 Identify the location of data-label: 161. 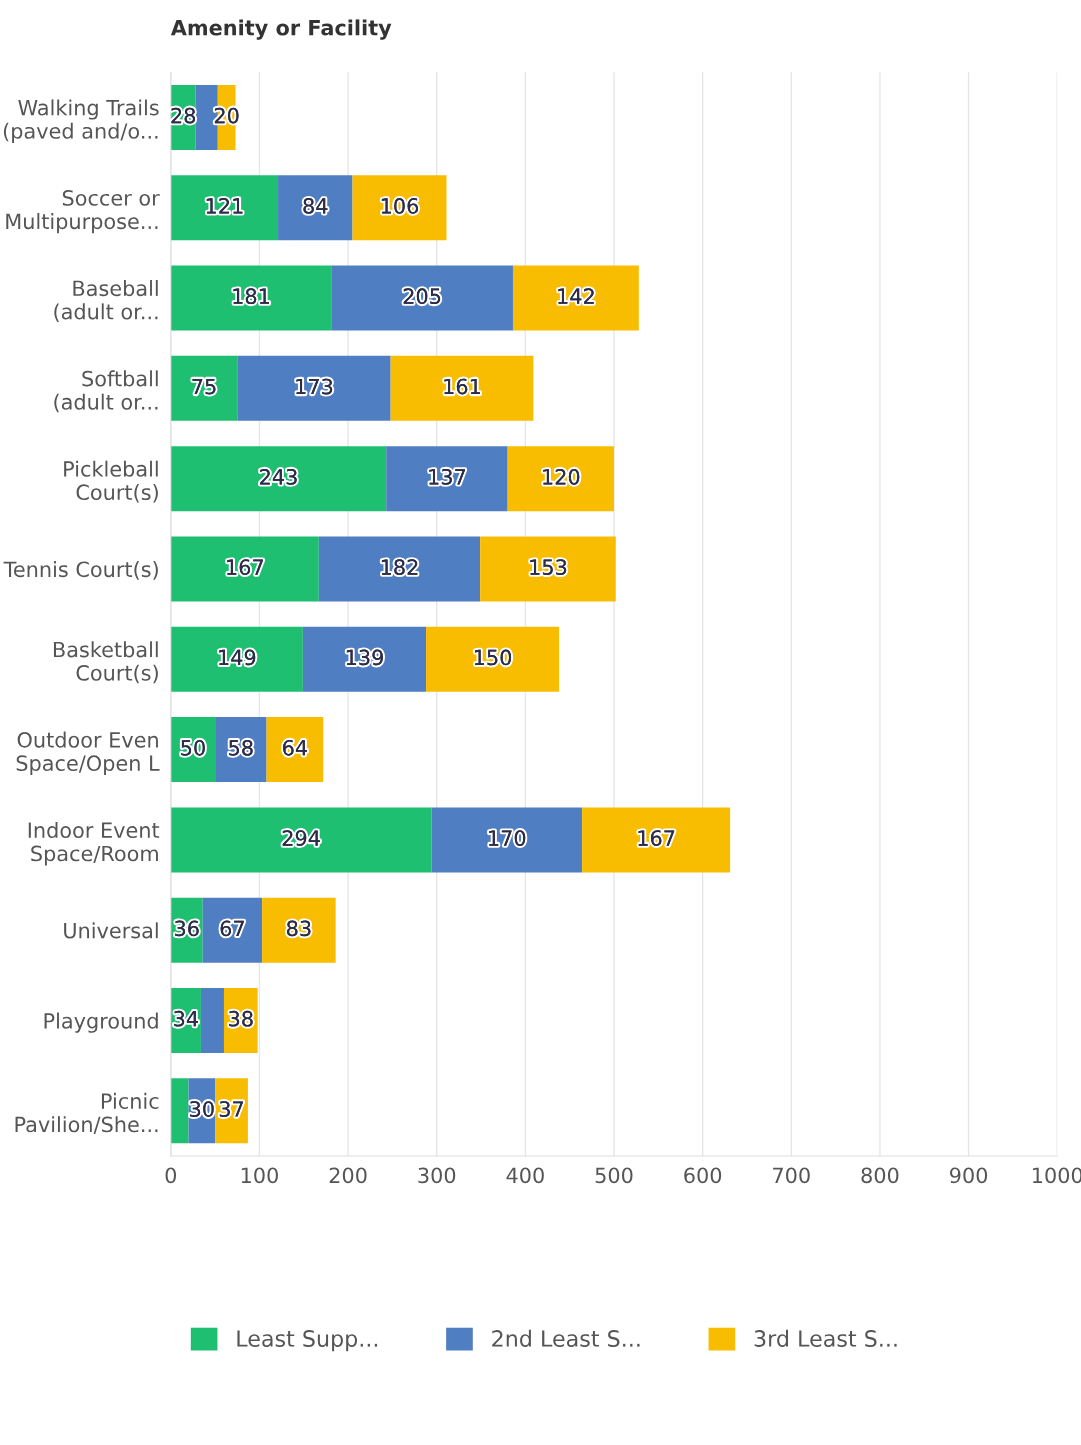
(462, 386).